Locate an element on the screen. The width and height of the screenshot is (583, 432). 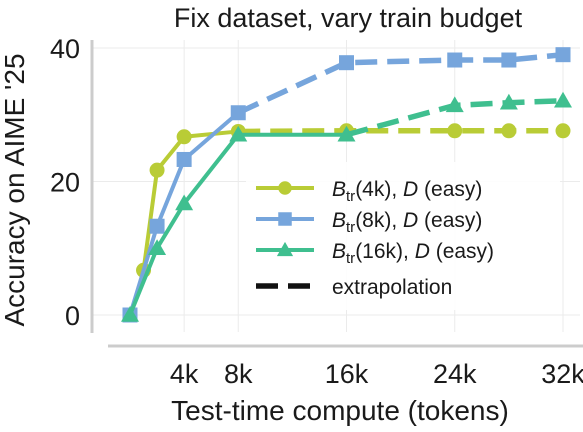
series-line is located at coordinates (184, 213).